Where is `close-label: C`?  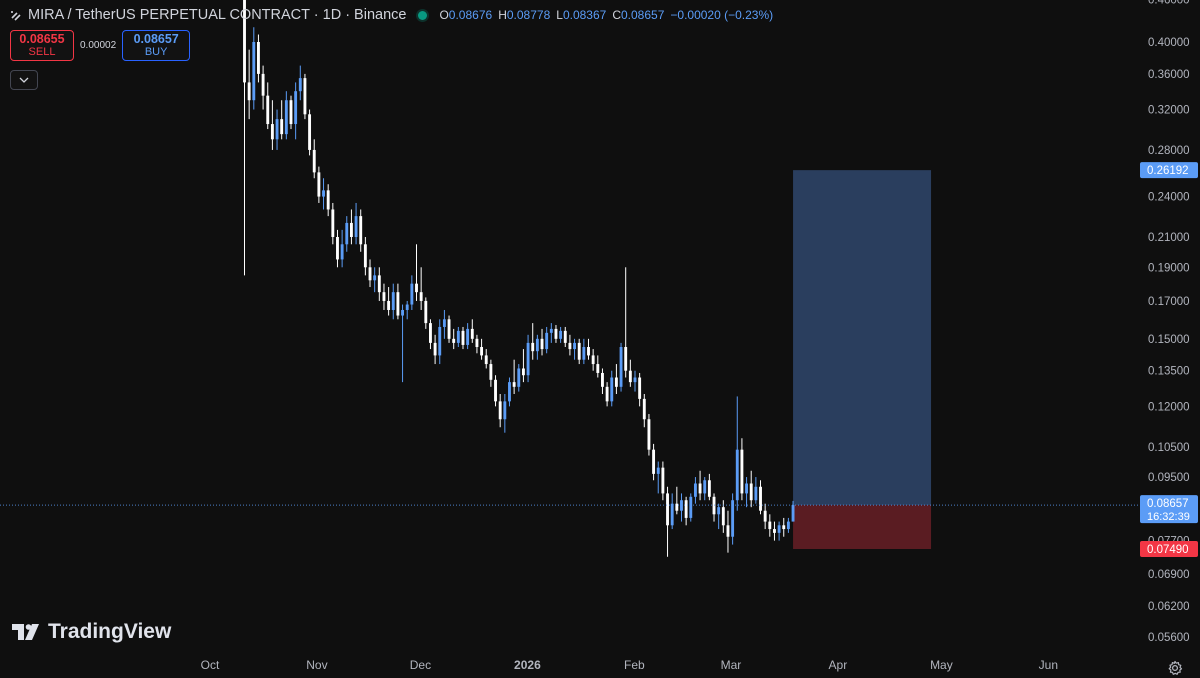 close-label: C is located at coordinates (616, 15).